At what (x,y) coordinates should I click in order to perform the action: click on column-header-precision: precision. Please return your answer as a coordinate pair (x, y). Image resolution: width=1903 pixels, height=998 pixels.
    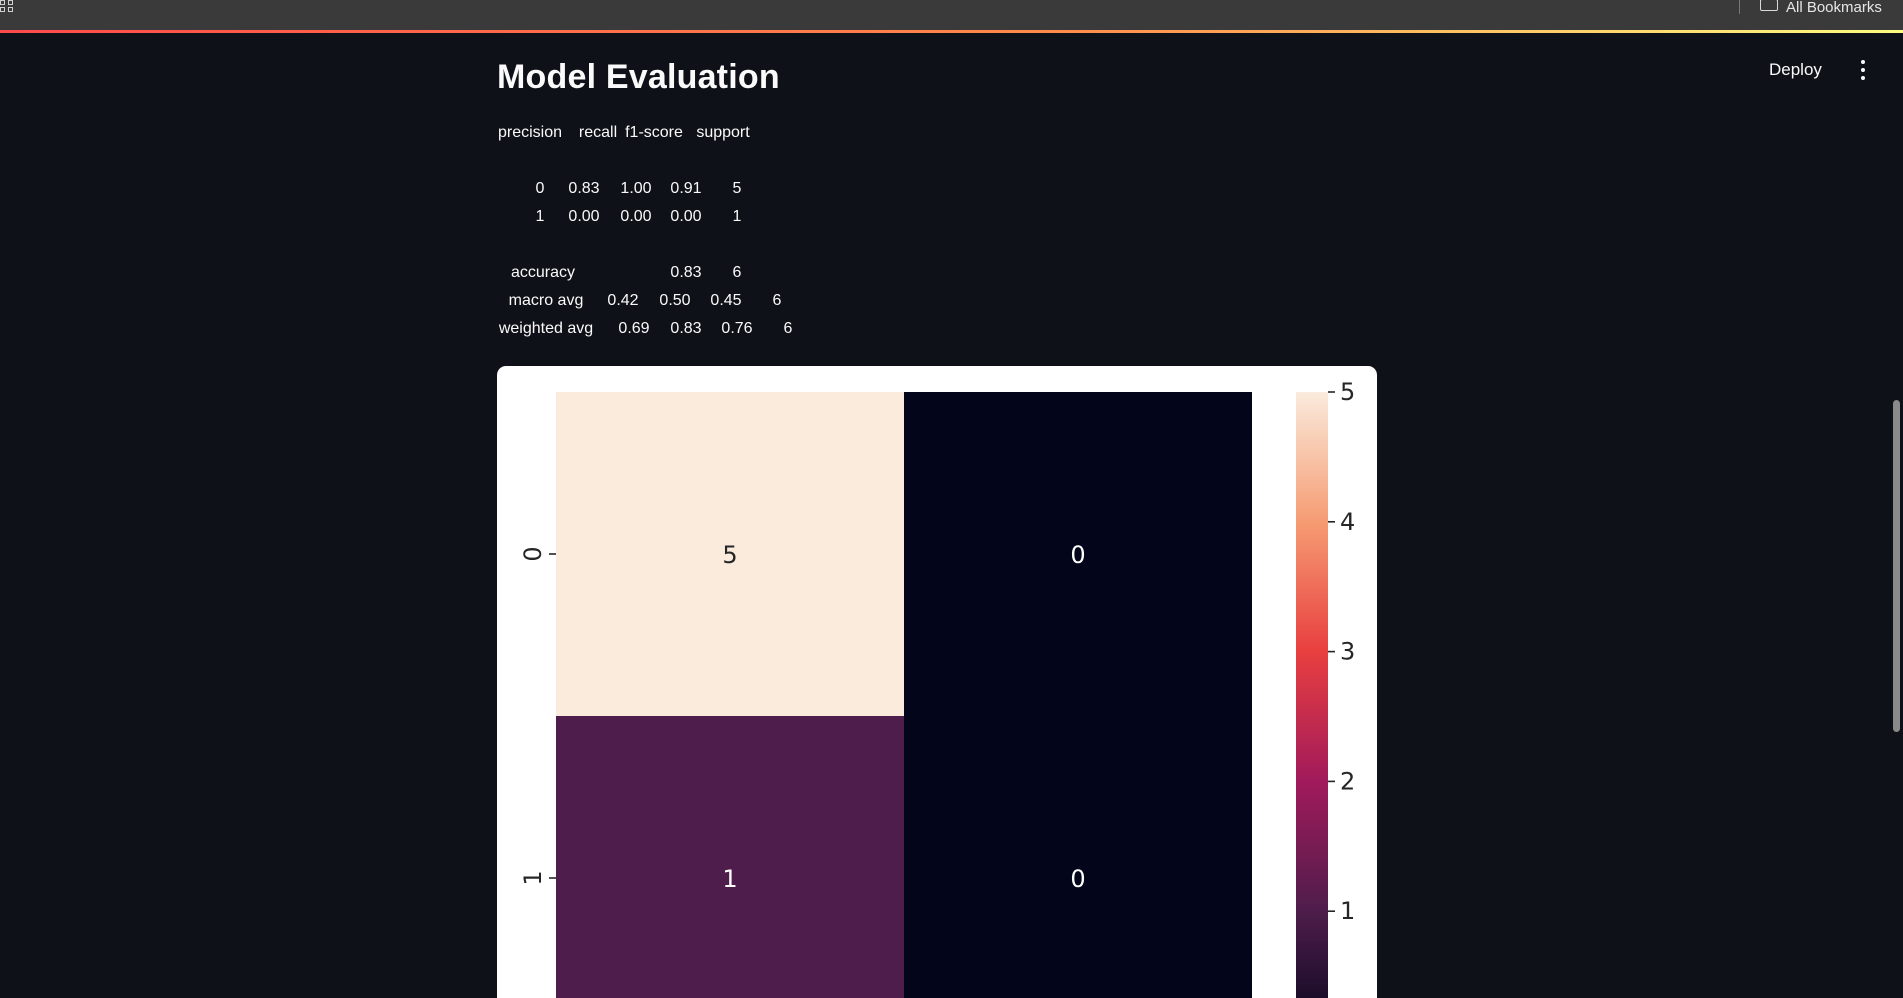
    Looking at the image, I should click on (530, 132).